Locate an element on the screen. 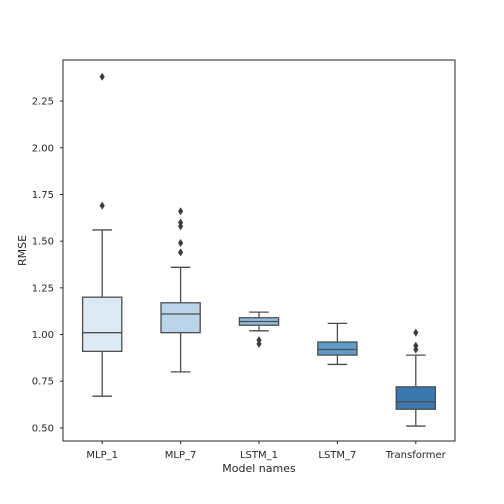 The image size is (504, 504). y-tick-label: 1.50 is located at coordinates (43, 242).